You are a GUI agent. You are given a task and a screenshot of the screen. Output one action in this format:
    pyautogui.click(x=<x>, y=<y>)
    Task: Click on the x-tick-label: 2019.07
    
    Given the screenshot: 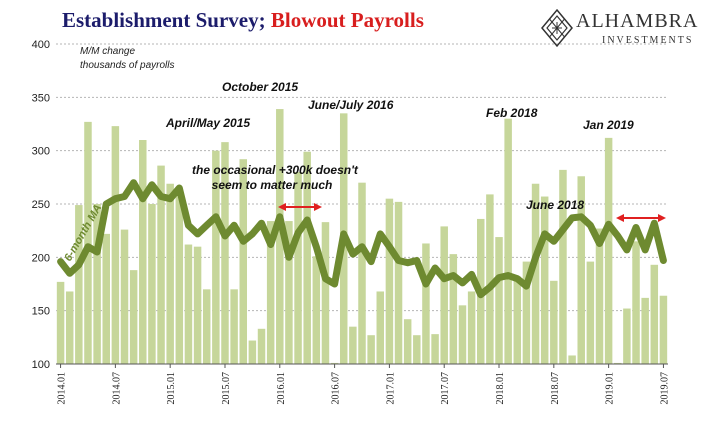 What is the action you would take?
    pyautogui.click(x=664, y=388)
    